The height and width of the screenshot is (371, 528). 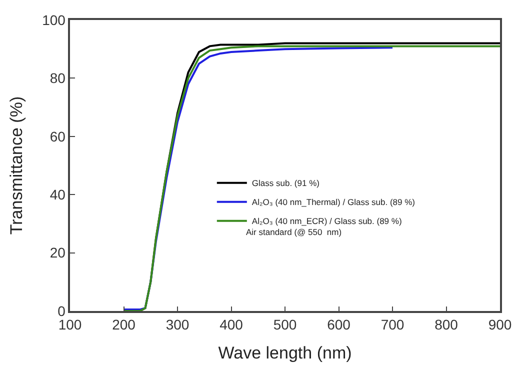 I want to click on x-tick-label: 600, so click(x=339, y=324).